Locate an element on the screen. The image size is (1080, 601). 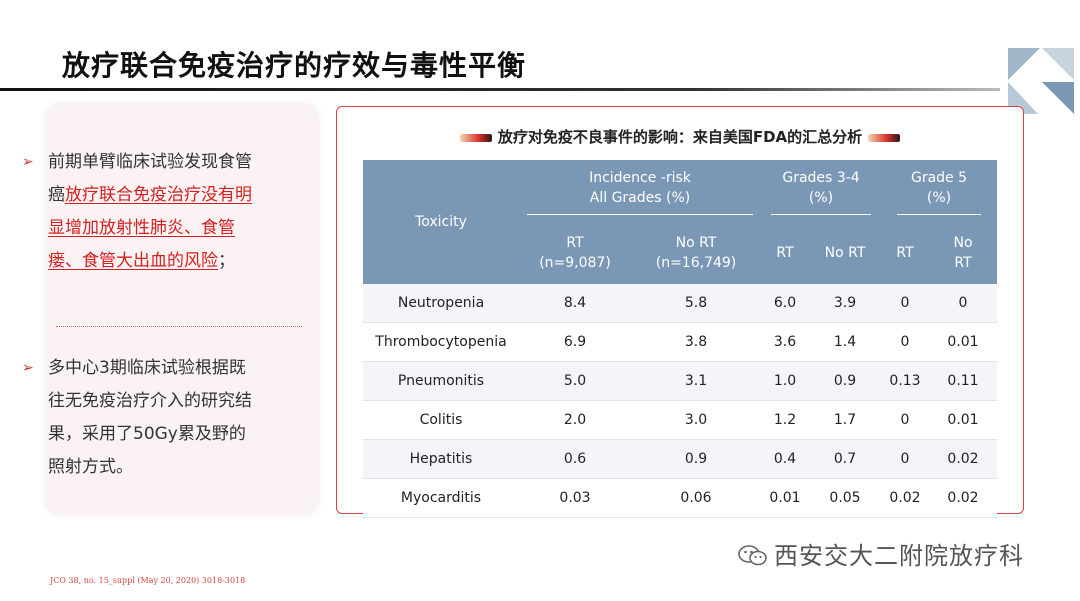
value-cell-g34-rt: 0.01 is located at coordinates (785, 498).